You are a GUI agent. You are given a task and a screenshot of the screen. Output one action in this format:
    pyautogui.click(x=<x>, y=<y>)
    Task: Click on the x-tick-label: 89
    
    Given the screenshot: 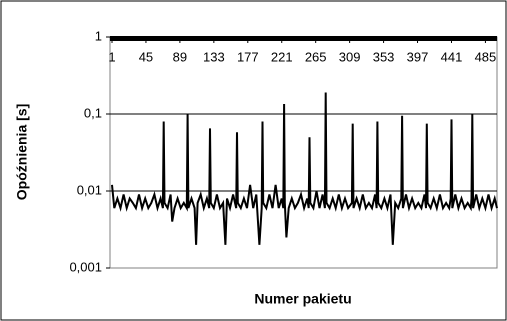 What is the action you would take?
    pyautogui.click(x=180, y=56)
    